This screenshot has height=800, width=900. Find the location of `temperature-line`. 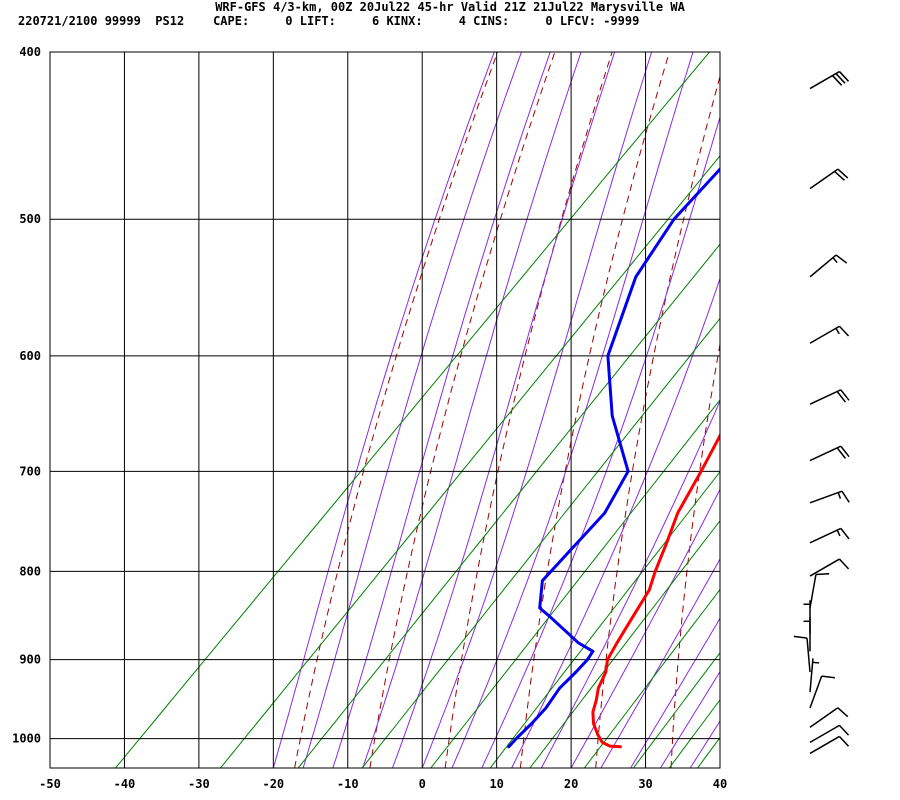

temperature-line is located at coordinates (655, 590).